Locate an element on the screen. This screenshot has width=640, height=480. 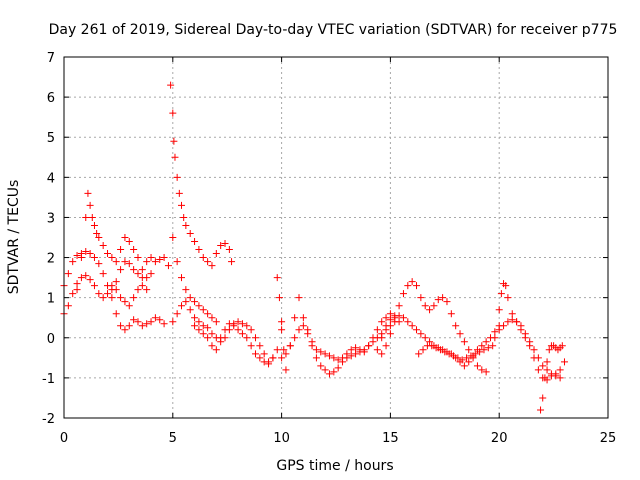
series-arc-m is located at coordinates (456, 353).